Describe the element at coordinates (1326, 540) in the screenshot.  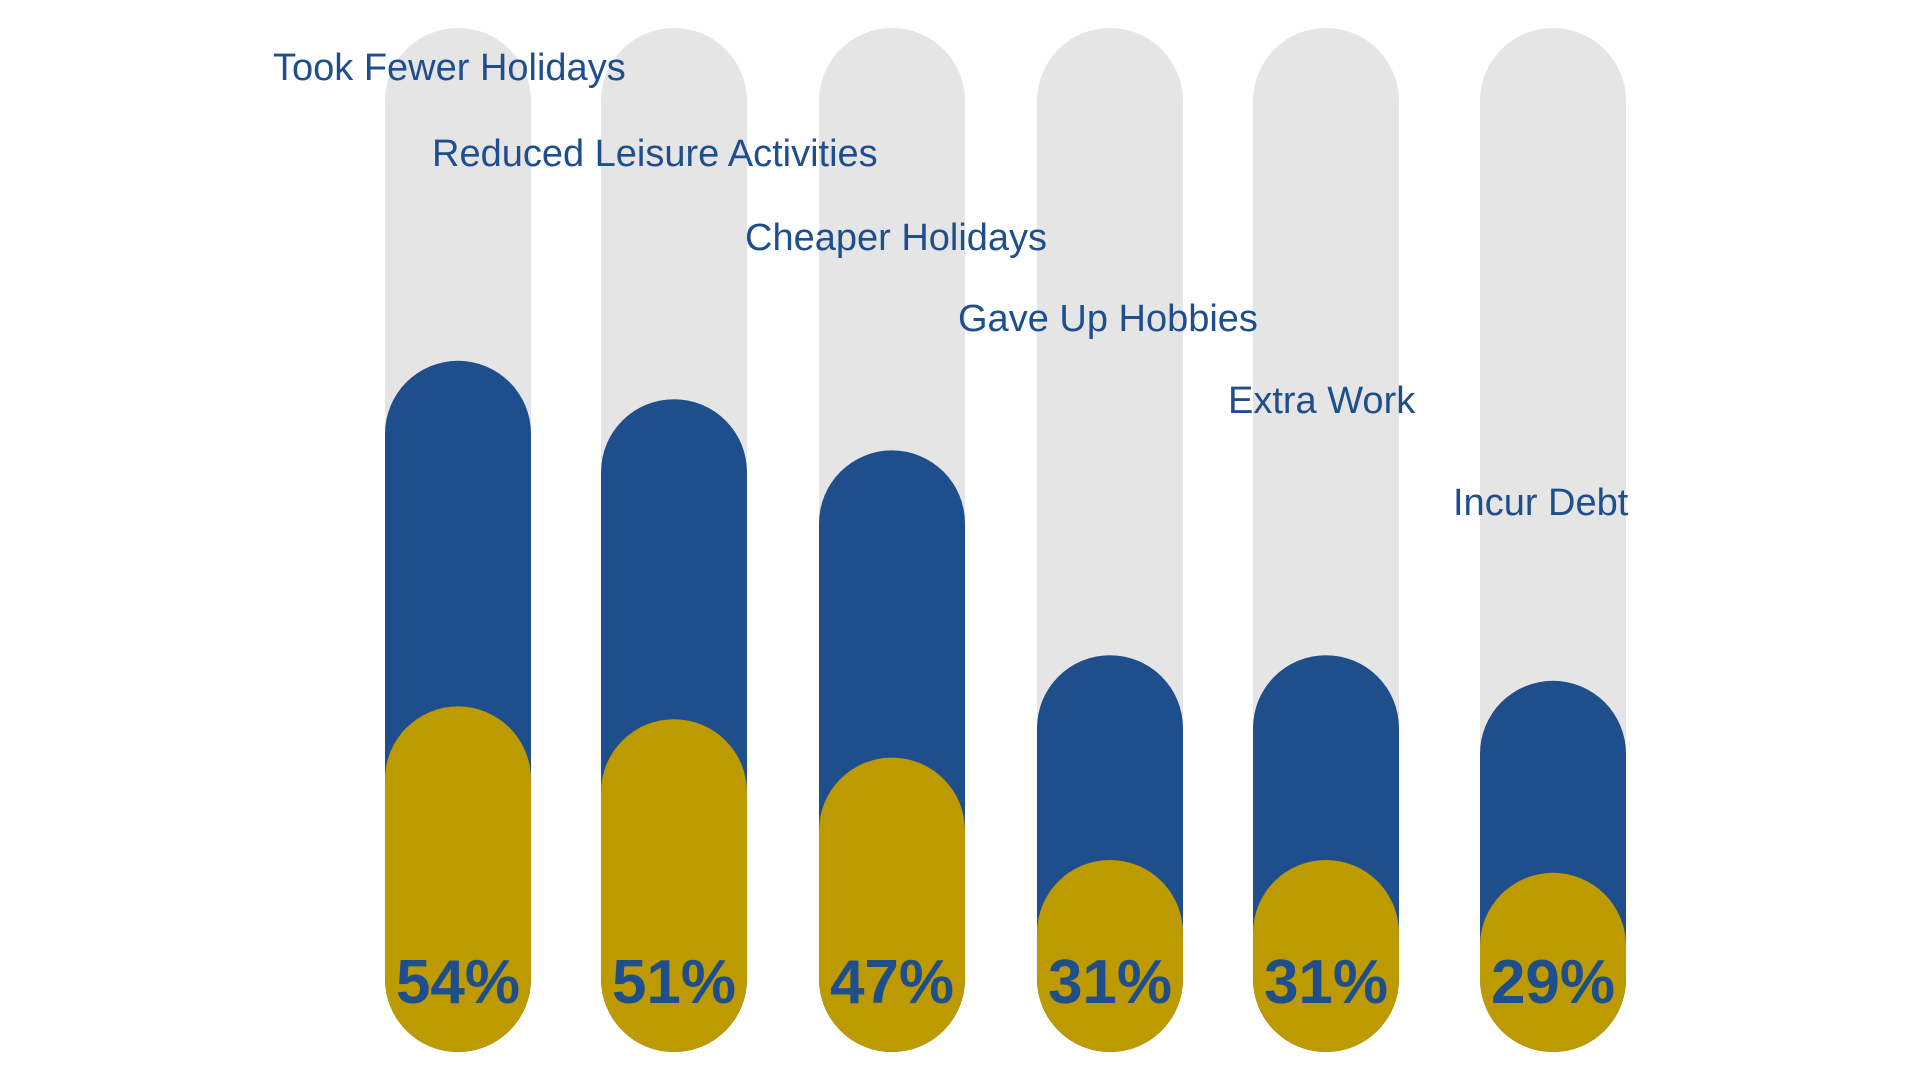
I see `bar-group-5: 31%` at that location.